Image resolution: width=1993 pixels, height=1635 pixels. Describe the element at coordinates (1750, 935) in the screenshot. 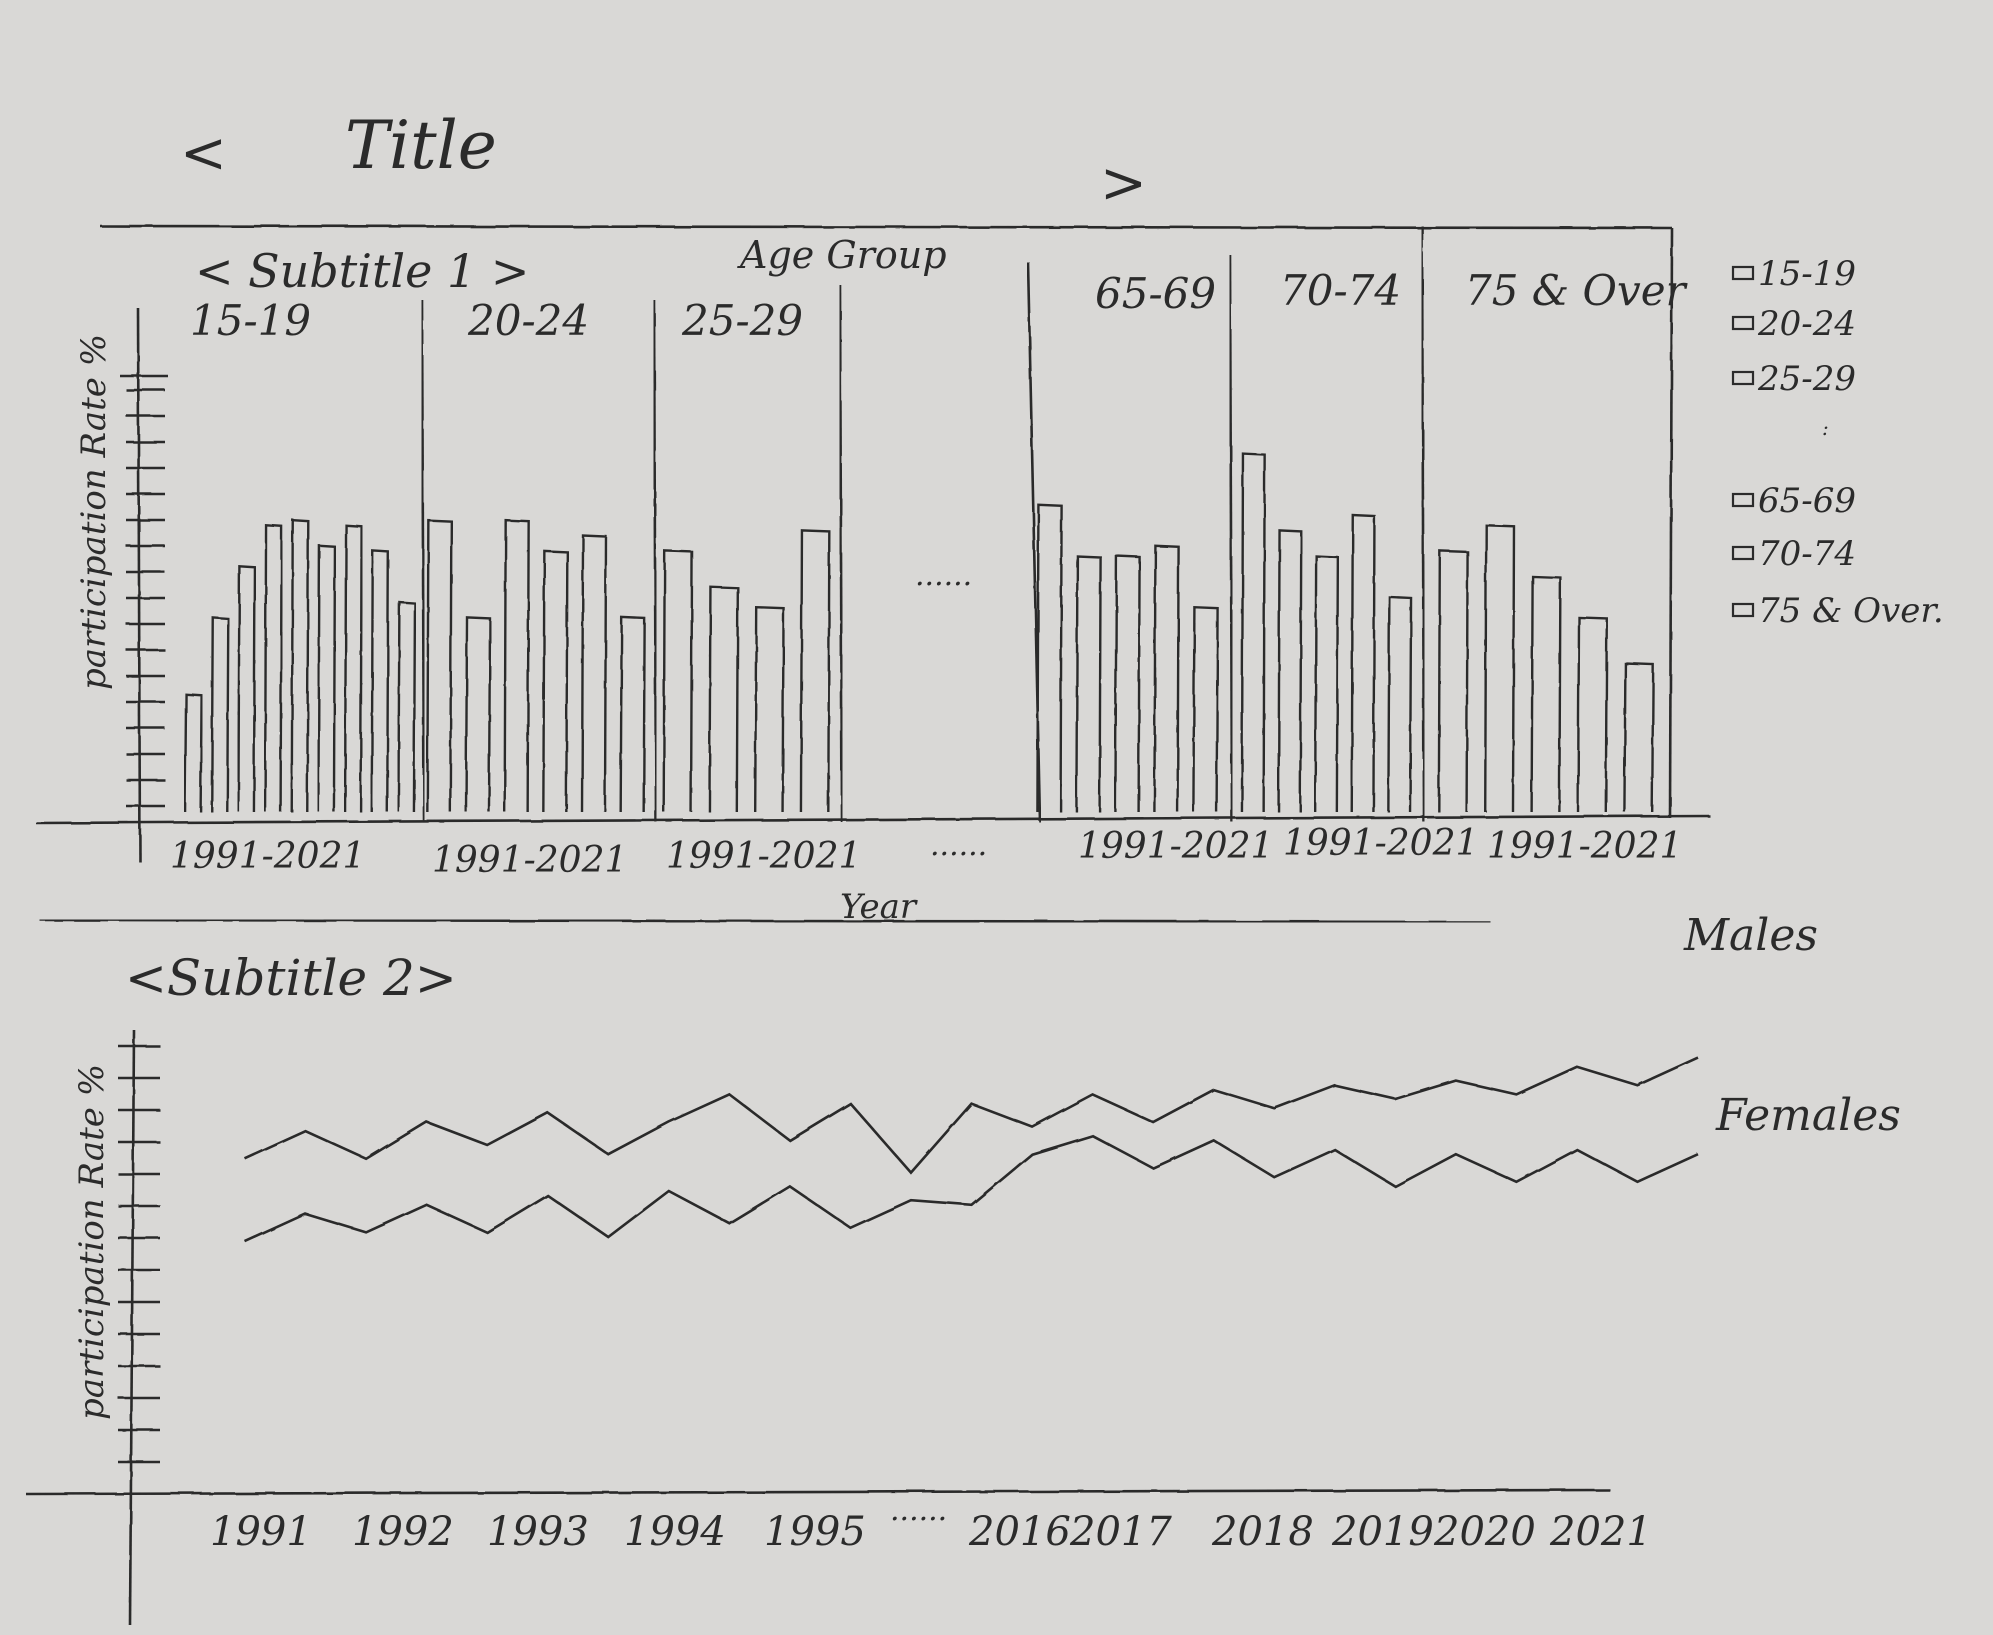

I see `series-label: Males` at that location.